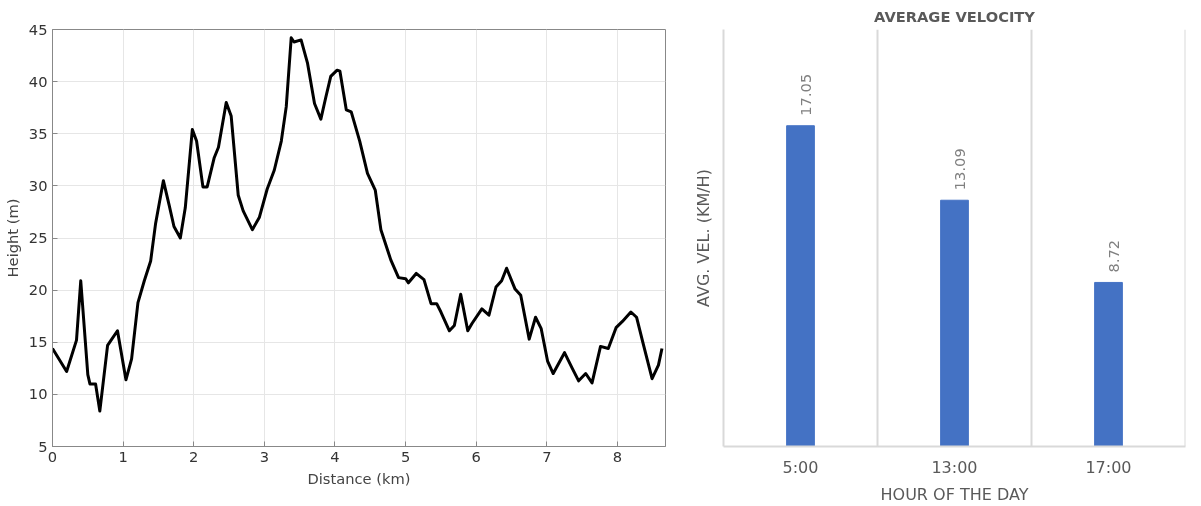 This screenshot has width=1201, height=506. What do you see at coordinates (38, 237) in the screenshot?
I see `y-tick-label: 25` at bounding box center [38, 237].